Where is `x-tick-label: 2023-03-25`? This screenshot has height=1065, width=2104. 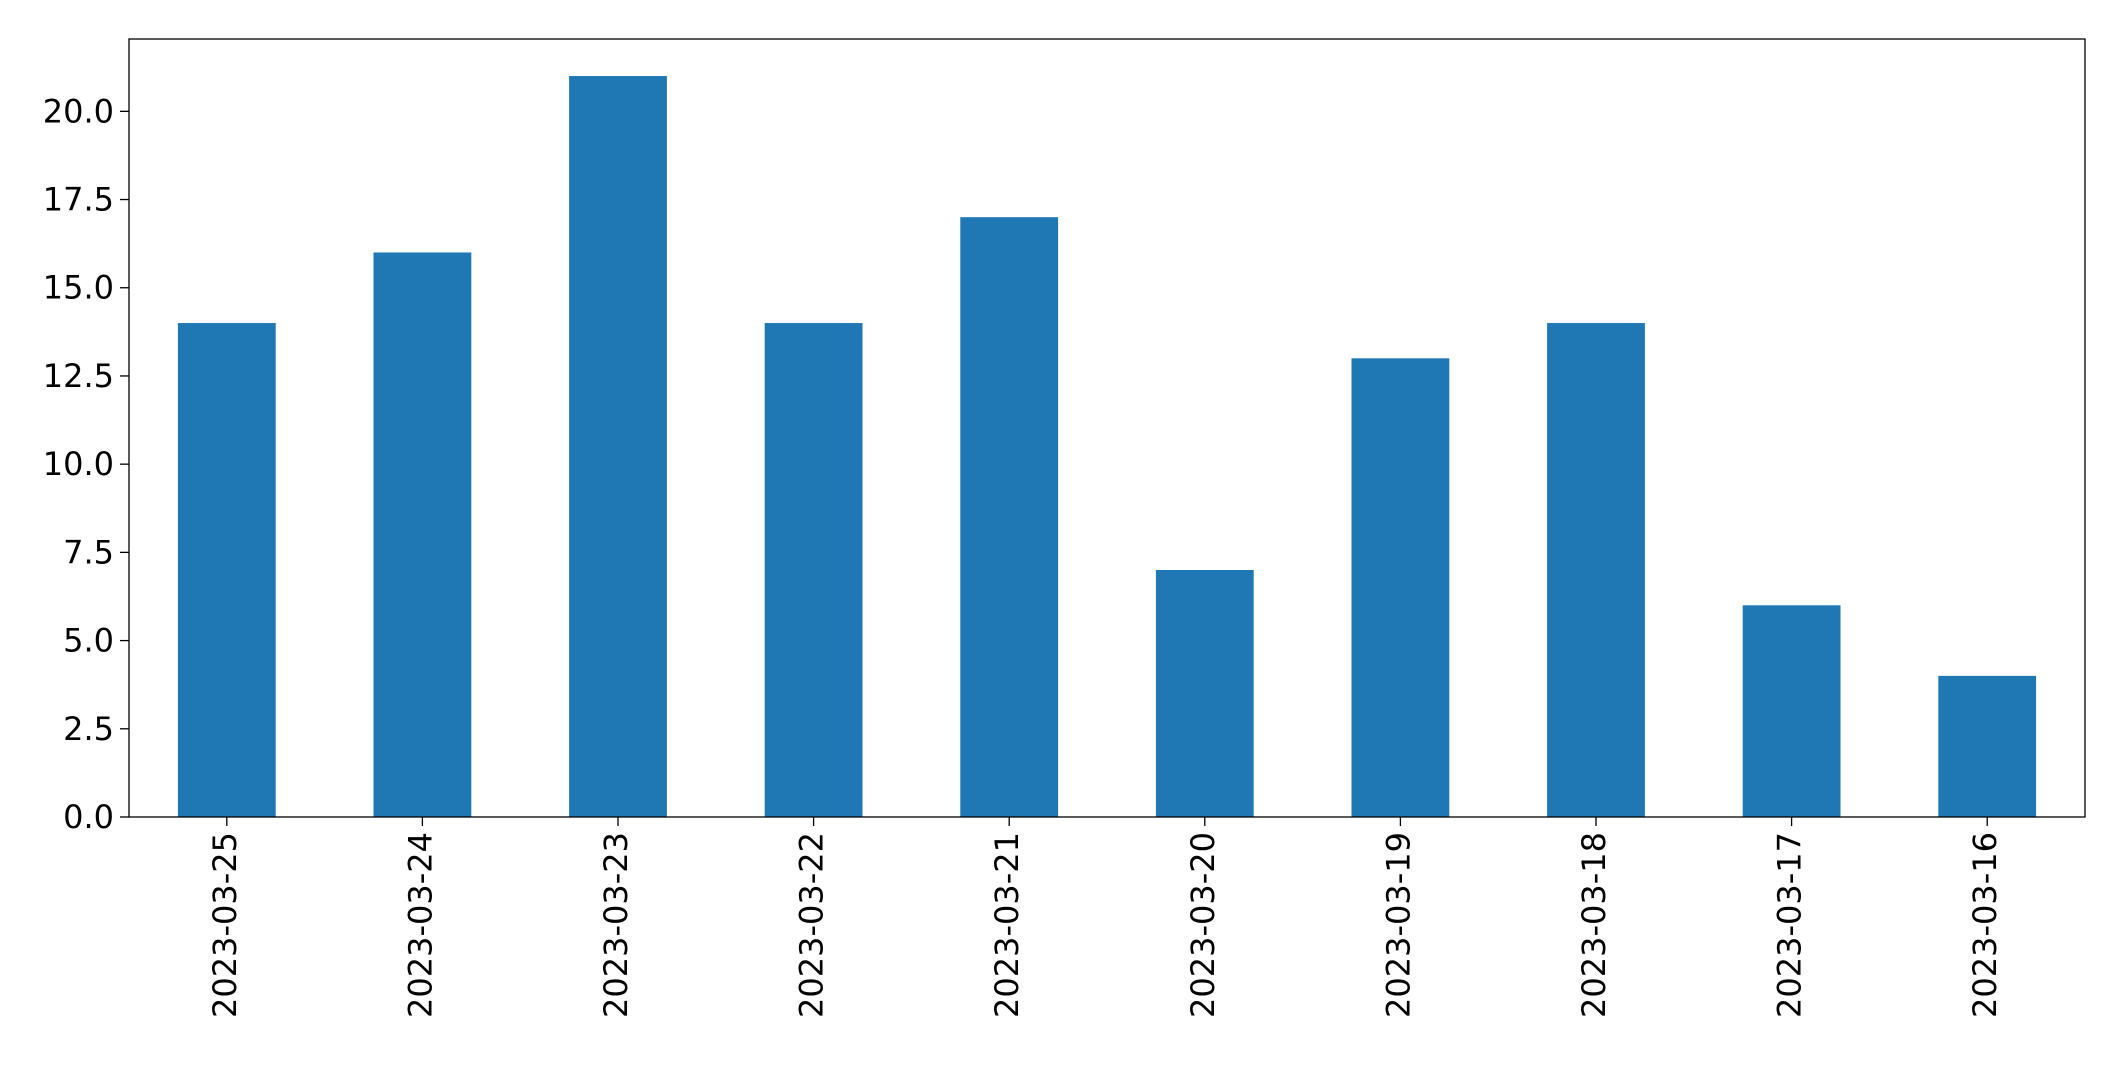 x-tick-label: 2023-03-25 is located at coordinates (225, 925).